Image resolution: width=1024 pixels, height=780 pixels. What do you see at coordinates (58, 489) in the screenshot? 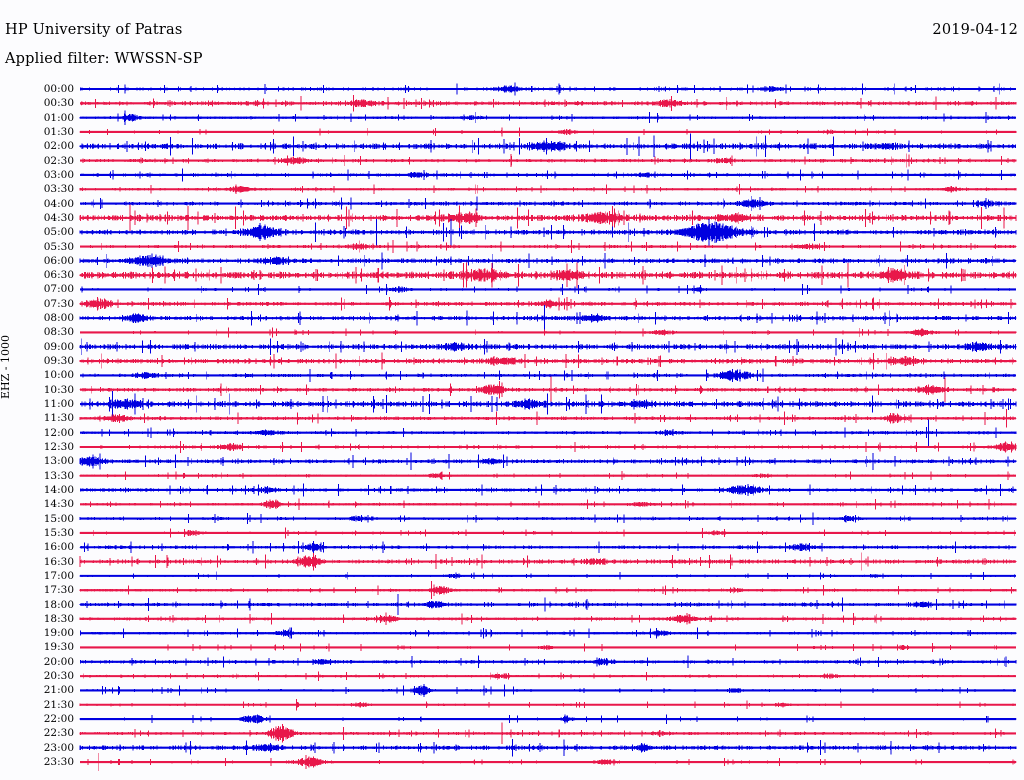
I see `time-axis-tick-label: 14:00` at bounding box center [58, 489].